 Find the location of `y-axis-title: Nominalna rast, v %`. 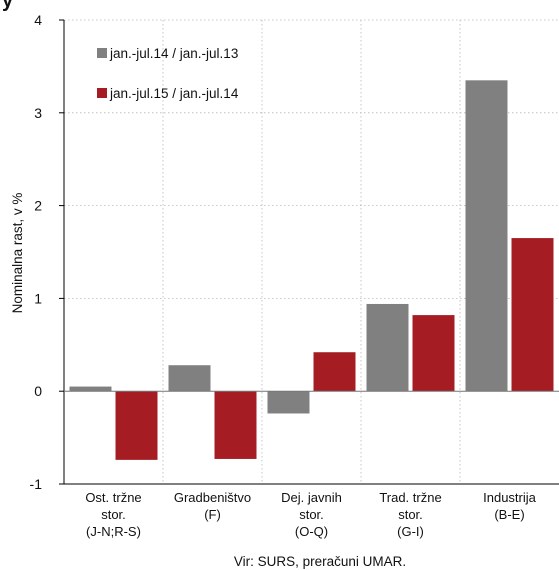

y-axis-title: Nominalna rast, v % is located at coordinates (17, 253).